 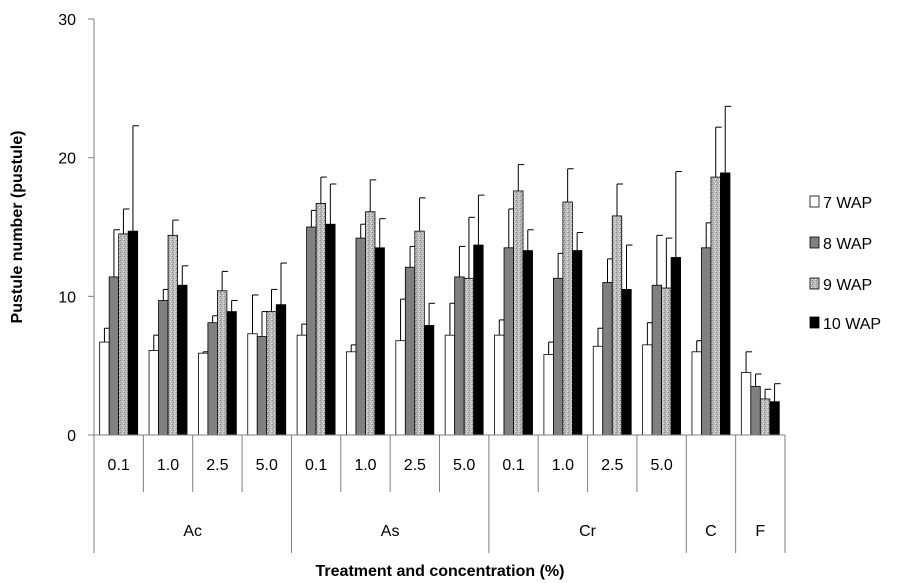 I want to click on x-group-label: C, so click(x=711, y=531).